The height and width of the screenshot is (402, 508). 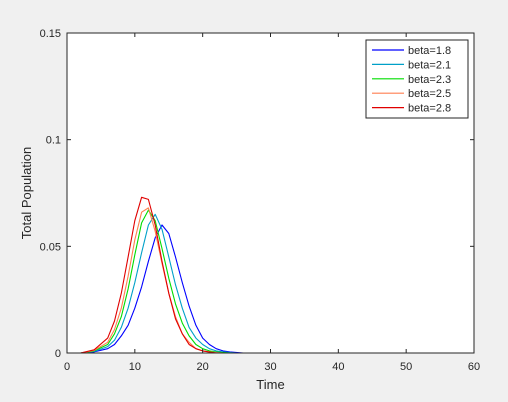 I want to click on y-tick-label: 0.1, so click(x=53, y=141).